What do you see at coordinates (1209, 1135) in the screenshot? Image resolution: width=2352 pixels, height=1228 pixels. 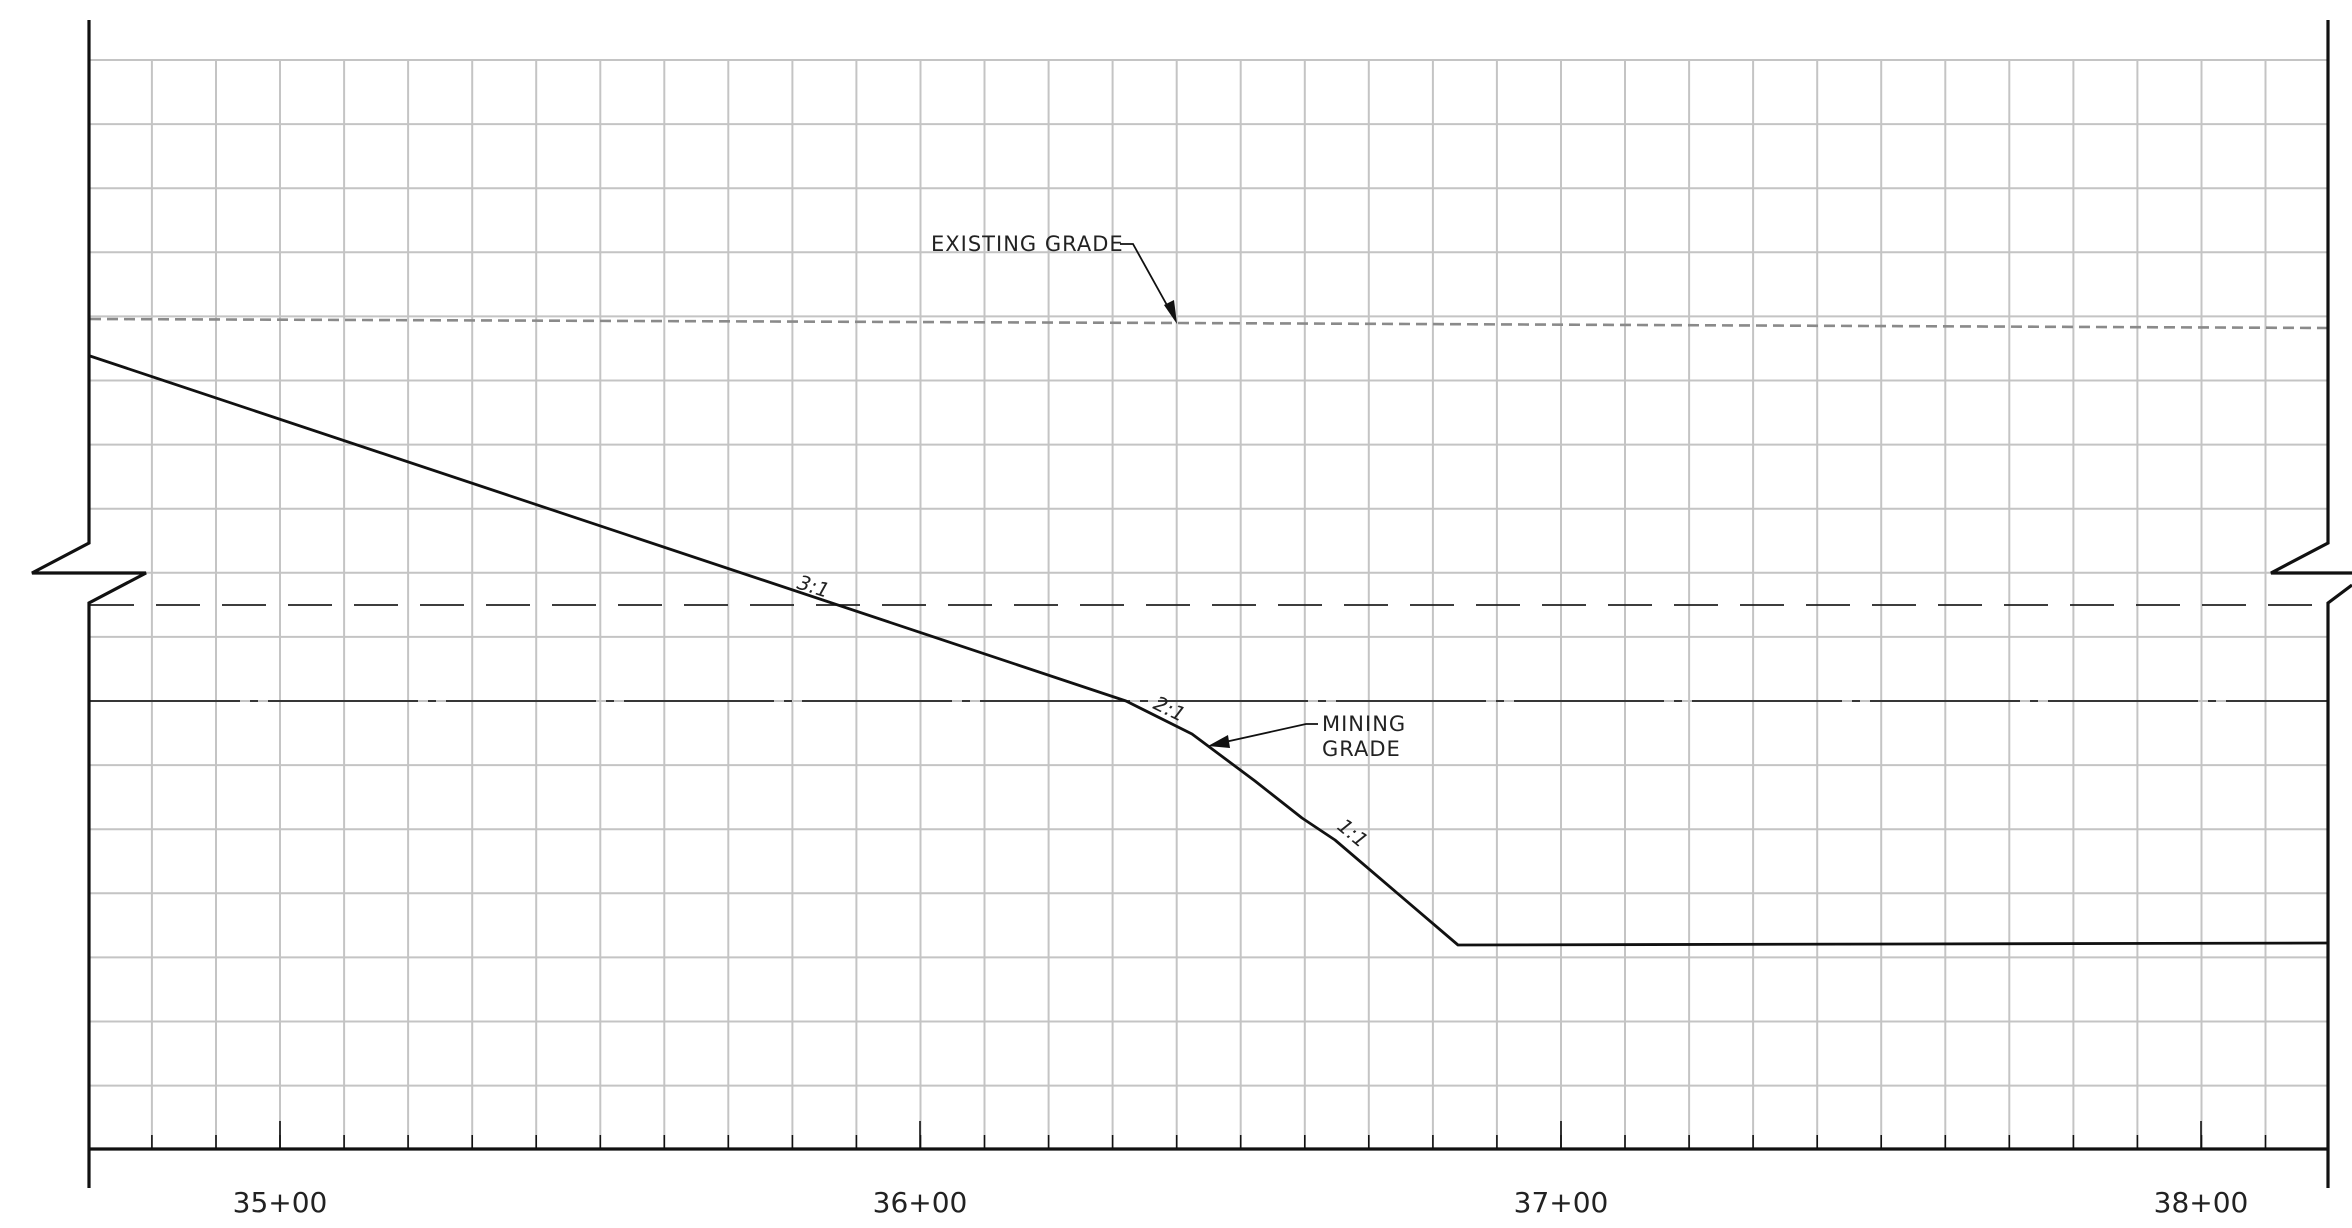 I see `station-ticks` at bounding box center [1209, 1135].